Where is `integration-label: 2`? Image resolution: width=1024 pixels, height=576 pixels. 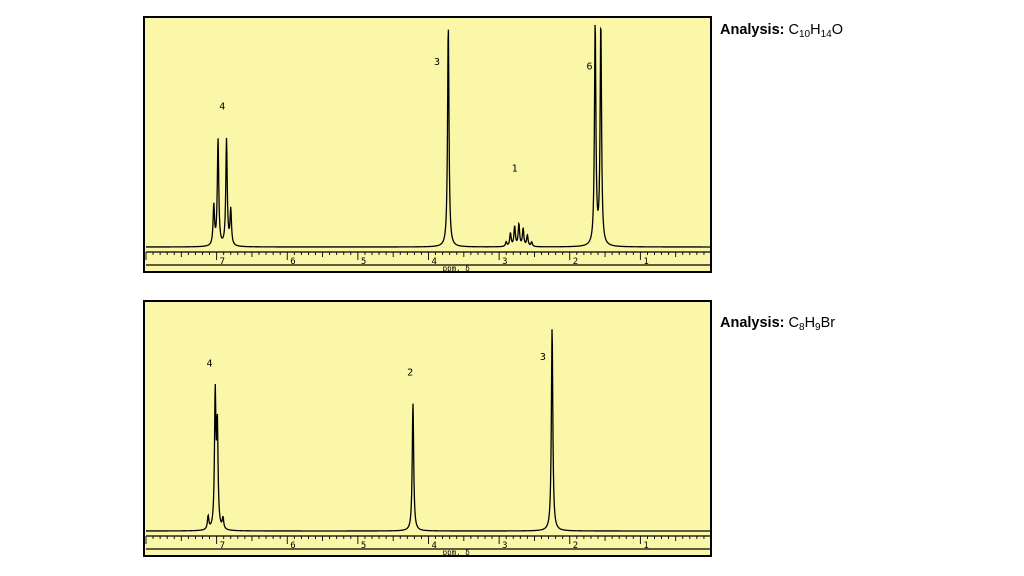
integration-label: 2 is located at coordinates (410, 373).